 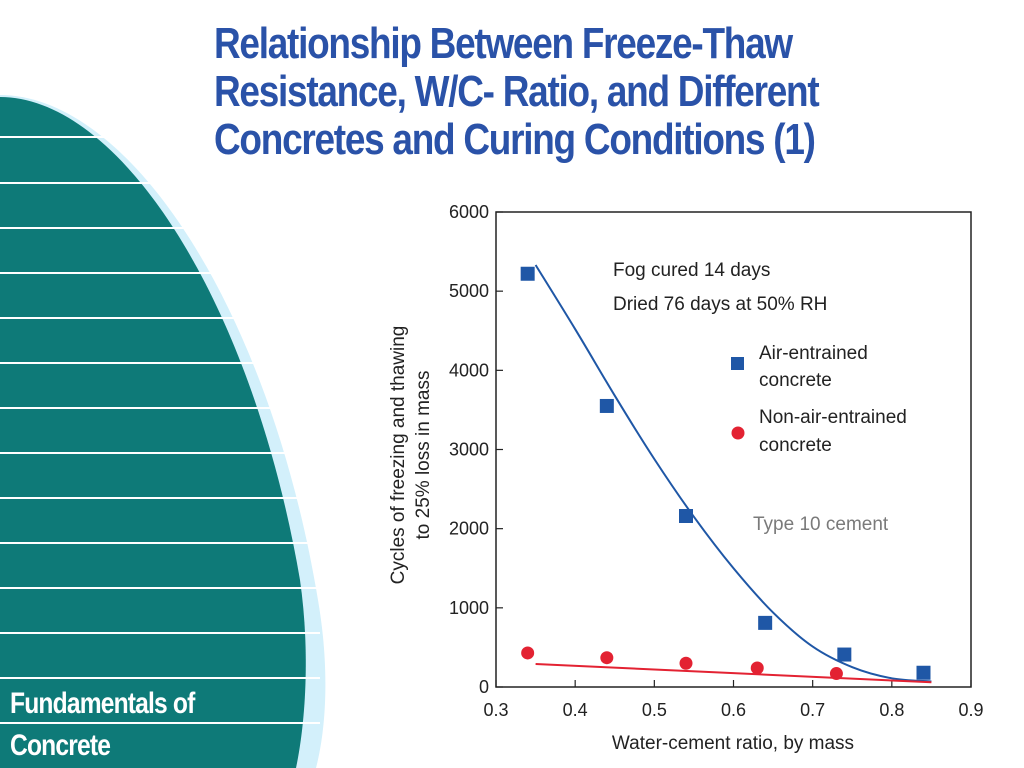 What do you see at coordinates (484, 687) in the screenshot?
I see `y-tick-label-0: 0` at bounding box center [484, 687].